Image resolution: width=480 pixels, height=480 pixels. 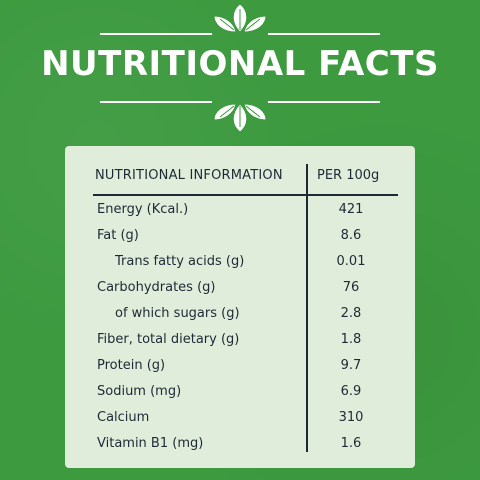 What do you see at coordinates (351, 287) in the screenshot?
I see `row-value: 76` at bounding box center [351, 287].